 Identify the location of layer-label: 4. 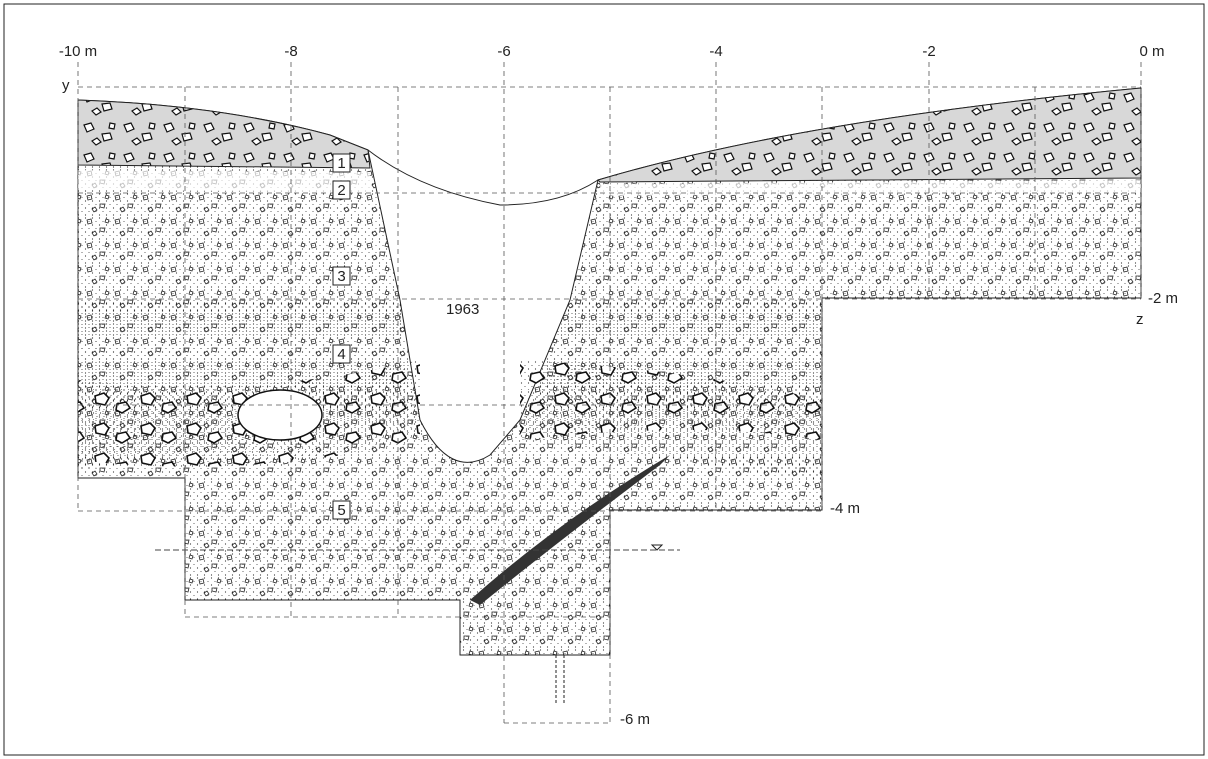
(341, 354).